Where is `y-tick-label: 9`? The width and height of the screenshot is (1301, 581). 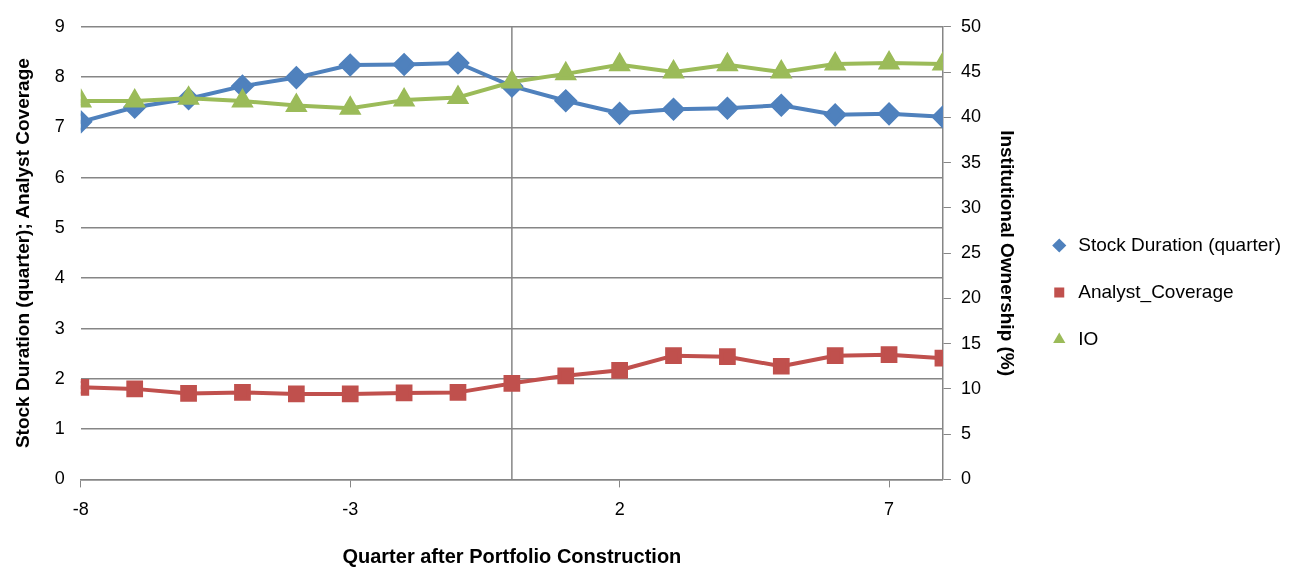
y-tick-label: 9 is located at coordinates (59, 25).